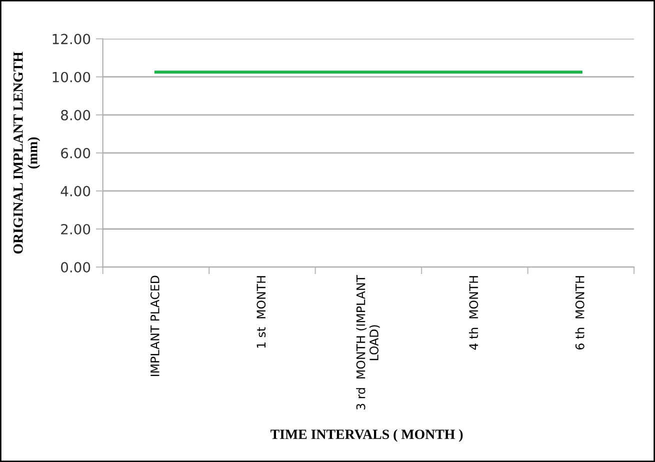  Describe the element at coordinates (75, 115) in the screenshot. I see `y-tick-label: 8.00` at that location.